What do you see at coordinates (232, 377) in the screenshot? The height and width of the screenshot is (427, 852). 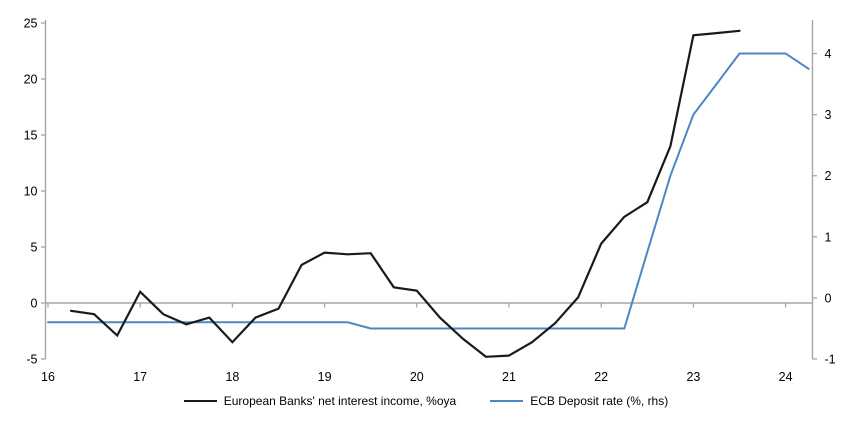 I see `x-axis-tick-label: 18` at bounding box center [232, 377].